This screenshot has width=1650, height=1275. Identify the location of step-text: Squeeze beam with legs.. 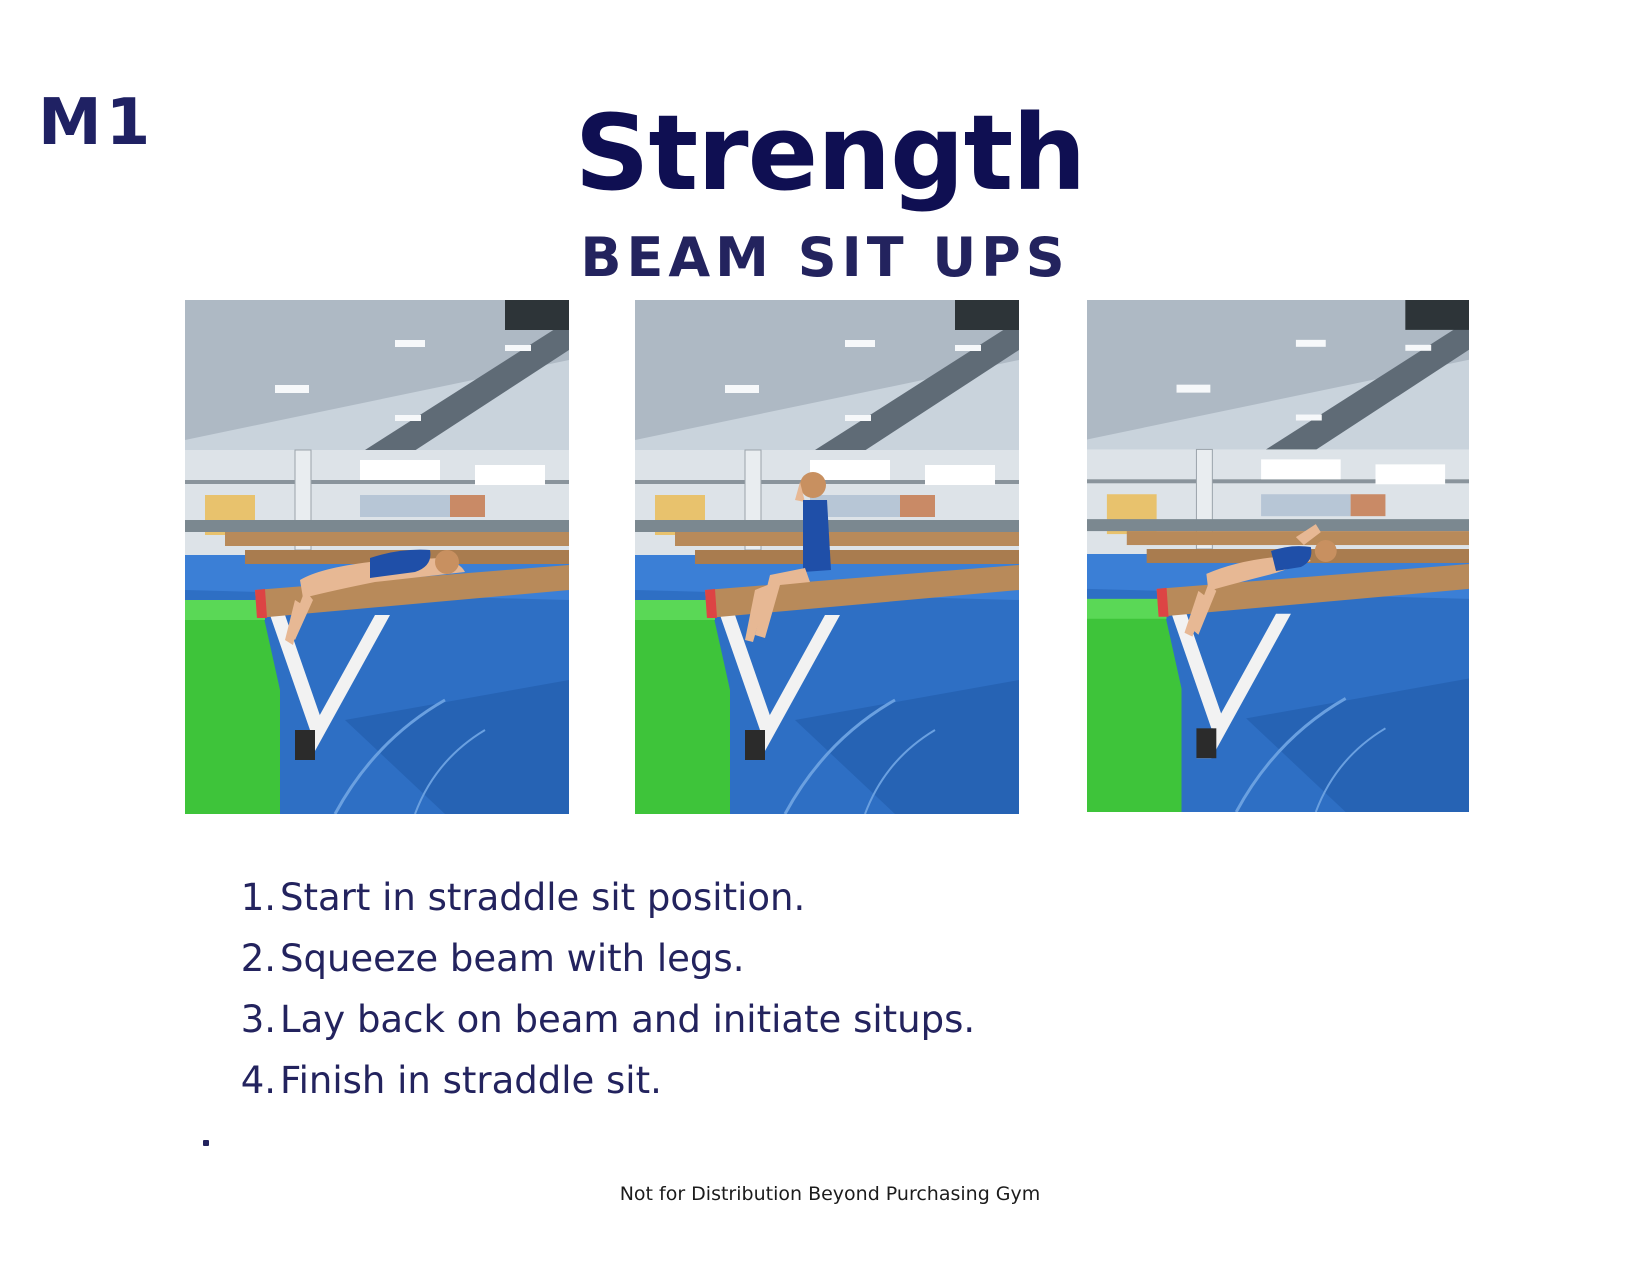
(512, 958).